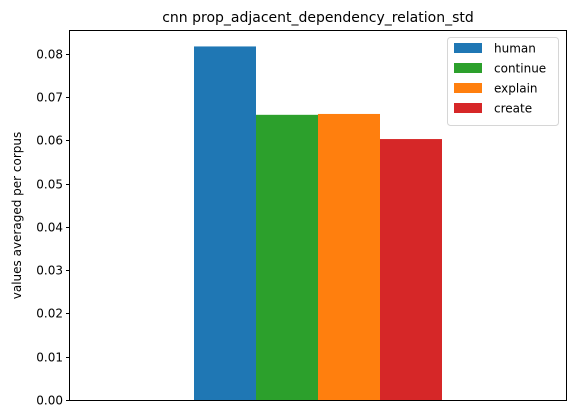 Image resolution: width=576 pixels, height=418 pixels. Describe the element at coordinates (225, 223) in the screenshot. I see `bar-human` at that location.